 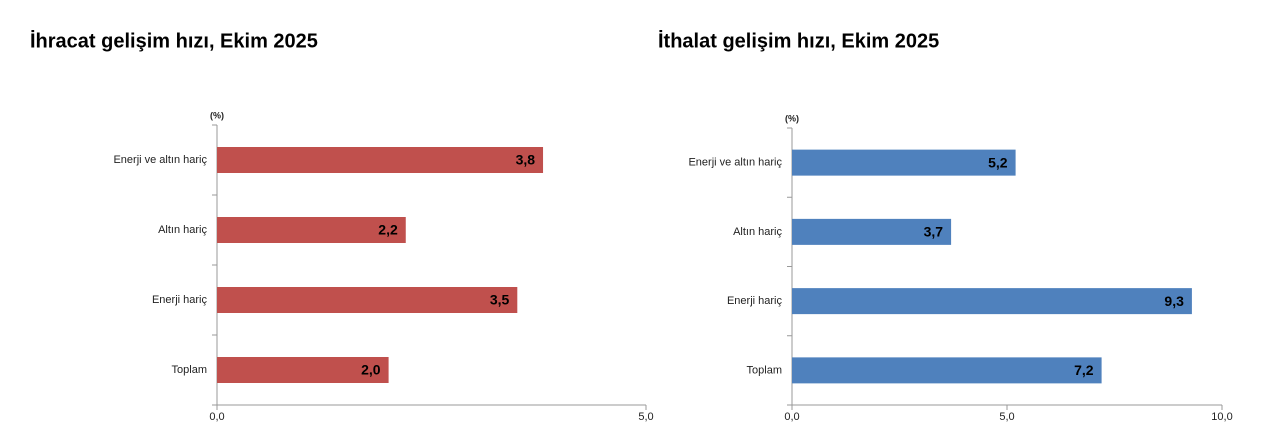 What do you see at coordinates (526, 160) in the screenshot?
I see `value-label: 3,8` at bounding box center [526, 160].